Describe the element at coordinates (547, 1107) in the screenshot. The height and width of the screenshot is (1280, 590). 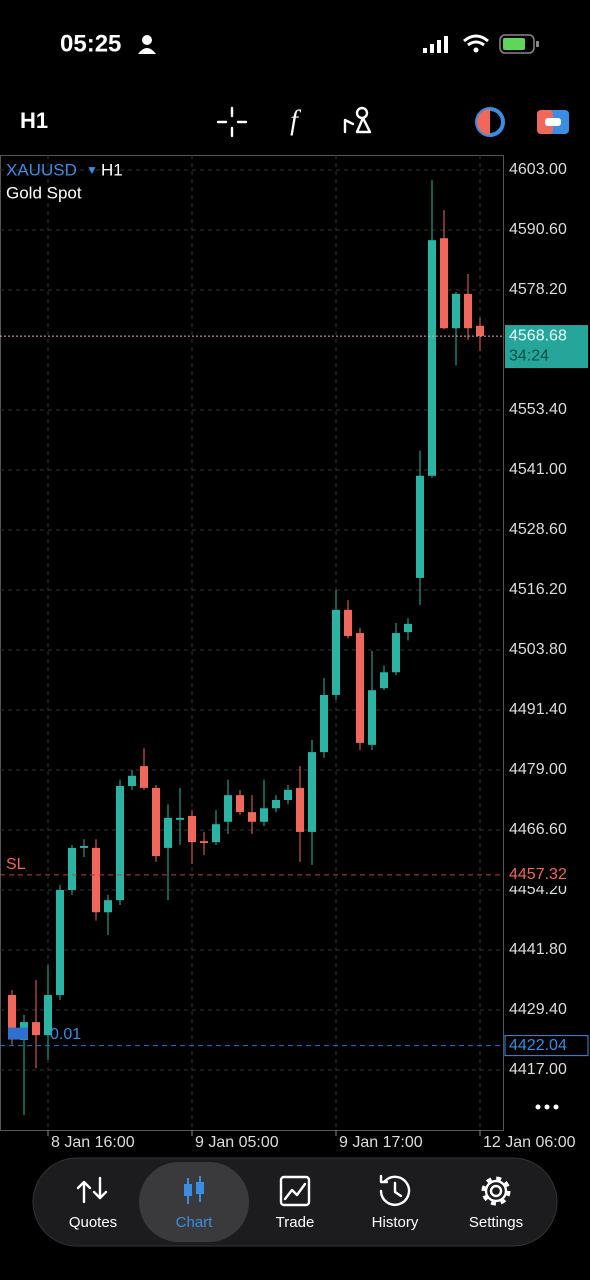
I see `more-button` at that location.